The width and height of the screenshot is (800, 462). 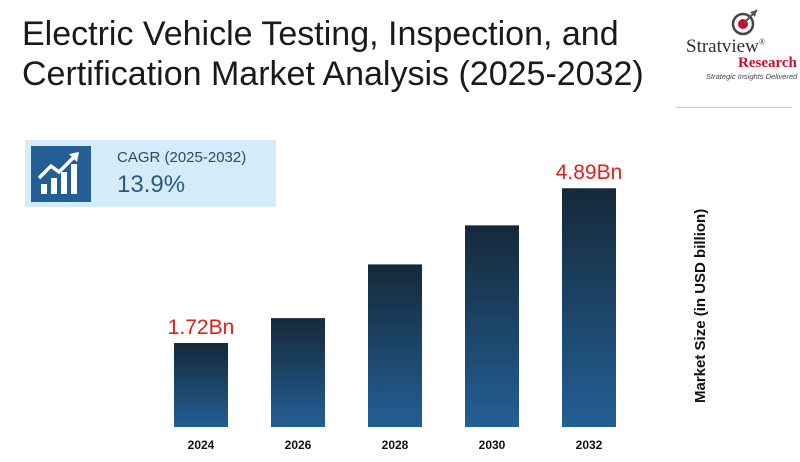 I want to click on x-tick-label: 2032, so click(x=589, y=445).